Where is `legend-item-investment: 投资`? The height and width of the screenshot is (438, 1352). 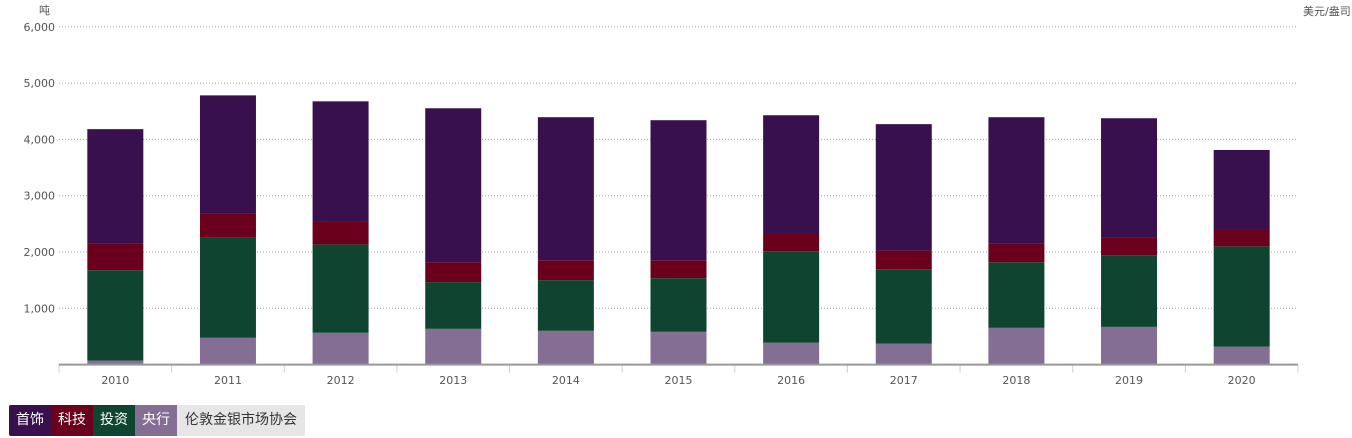
legend-item-investment: 投资 is located at coordinates (114, 420).